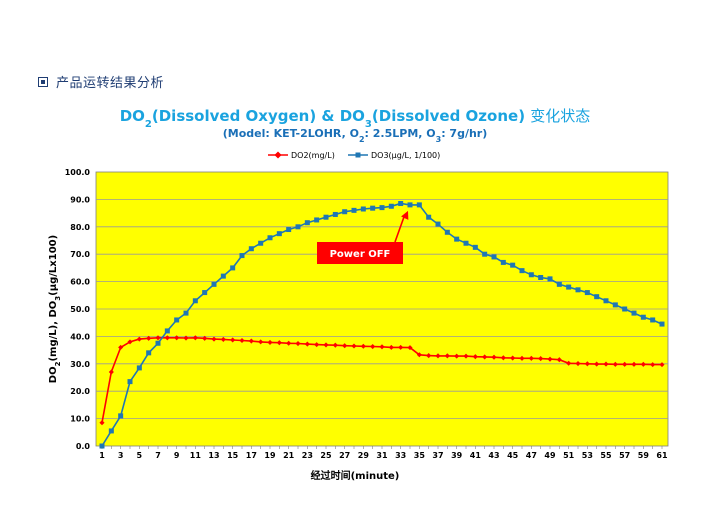 Image resolution: width=710 pixels, height=530 pixels. What do you see at coordinates (355, 475) in the screenshot?
I see `x-axis-label: 经过时间(minute)` at bounding box center [355, 475].